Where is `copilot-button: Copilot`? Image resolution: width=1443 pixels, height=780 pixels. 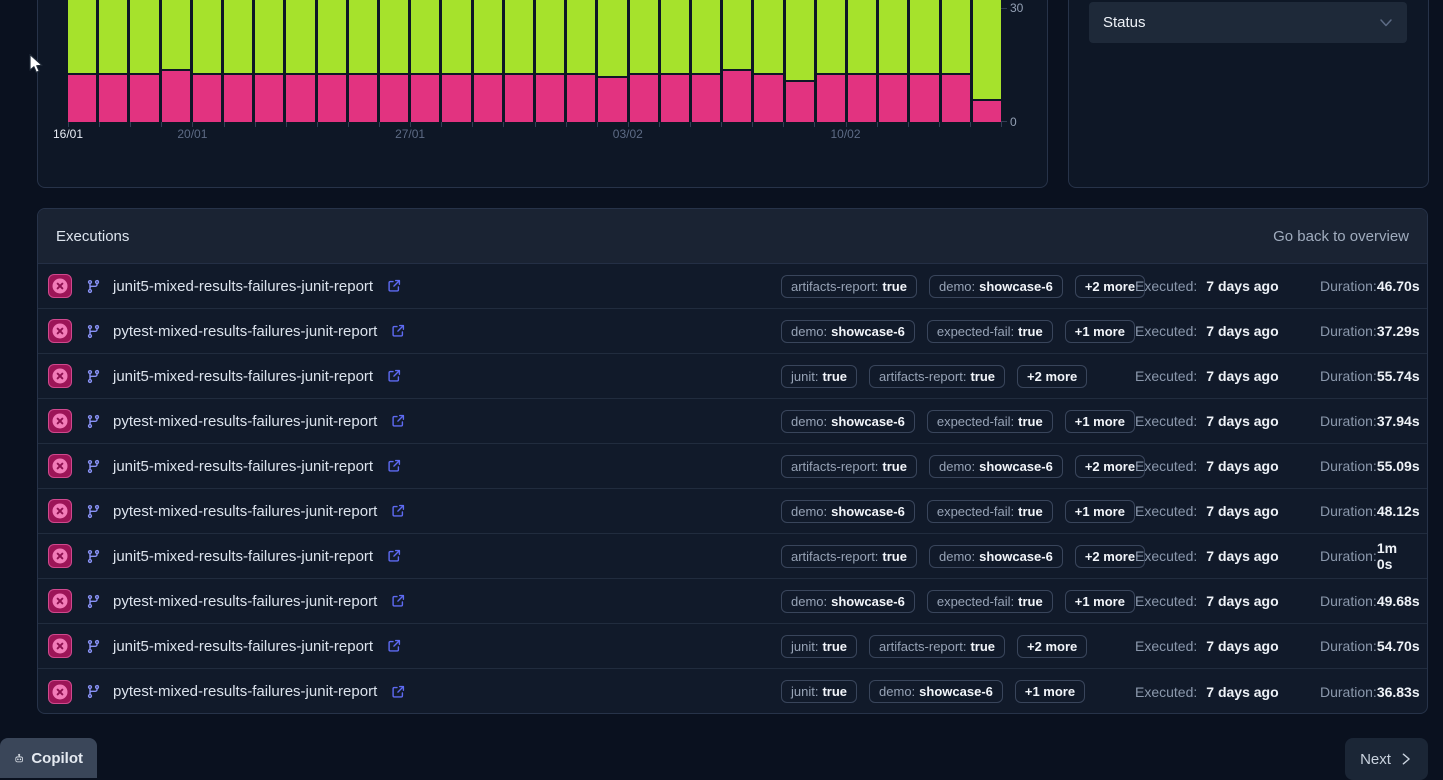 copilot-button: Copilot is located at coordinates (48, 758).